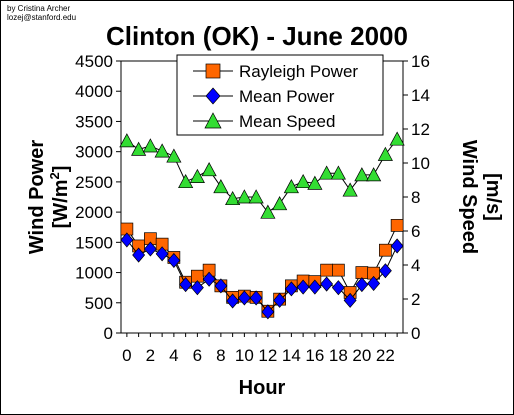 This screenshot has width=514, height=415. What do you see at coordinates (220, 355) in the screenshot?
I see `x-tick-label: 8` at bounding box center [220, 355].